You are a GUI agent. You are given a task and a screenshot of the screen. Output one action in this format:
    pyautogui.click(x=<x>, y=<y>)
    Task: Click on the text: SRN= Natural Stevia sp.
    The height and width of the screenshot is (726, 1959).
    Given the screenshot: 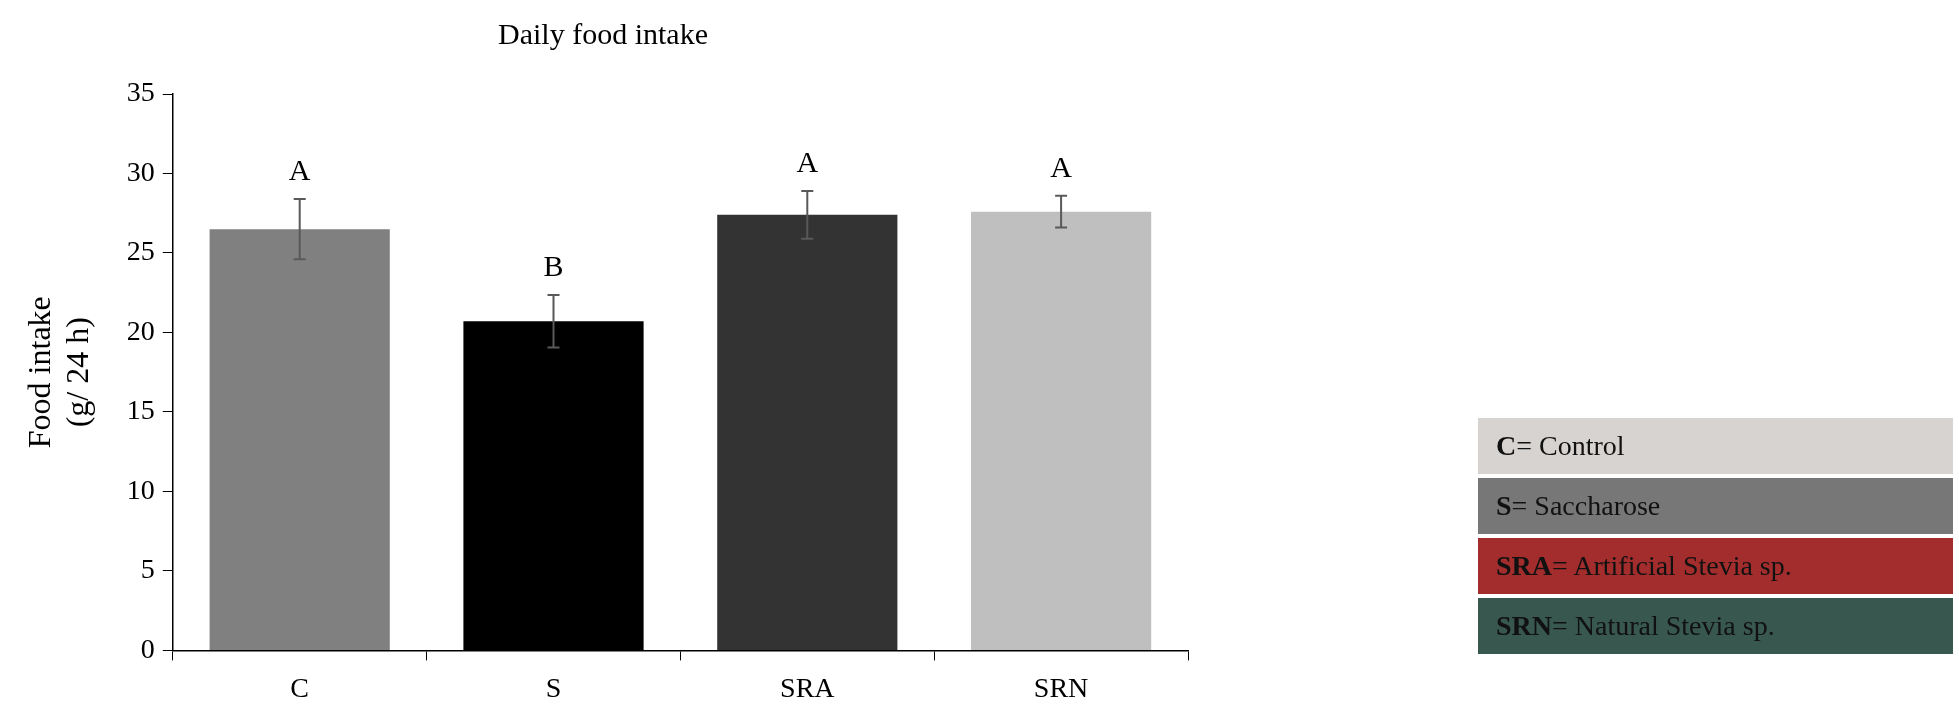 What is the action you would take?
    pyautogui.click(x=1715, y=626)
    